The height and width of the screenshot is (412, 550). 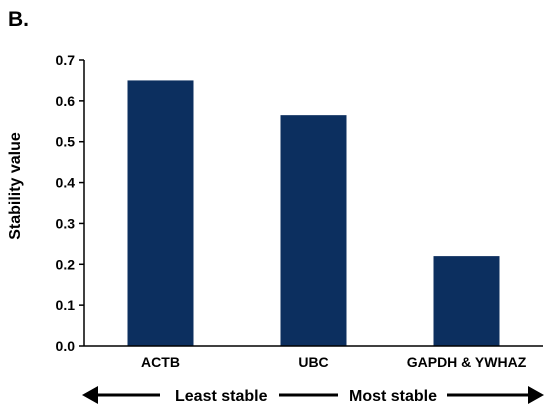 I want to click on bar-ubc, so click(x=313, y=231).